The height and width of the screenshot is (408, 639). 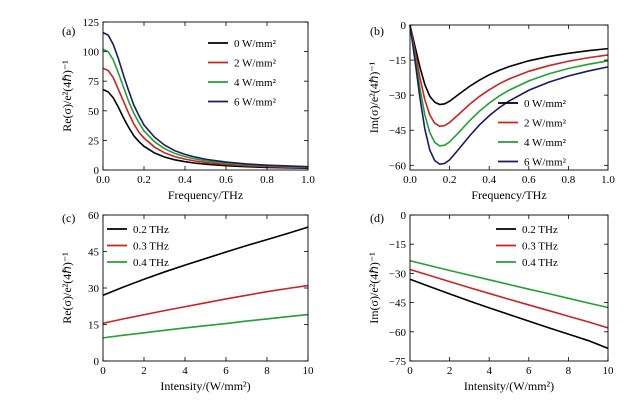 What do you see at coordinates (91, 53) in the screenshot?
I see `y-tick-label: 100` at bounding box center [91, 53].